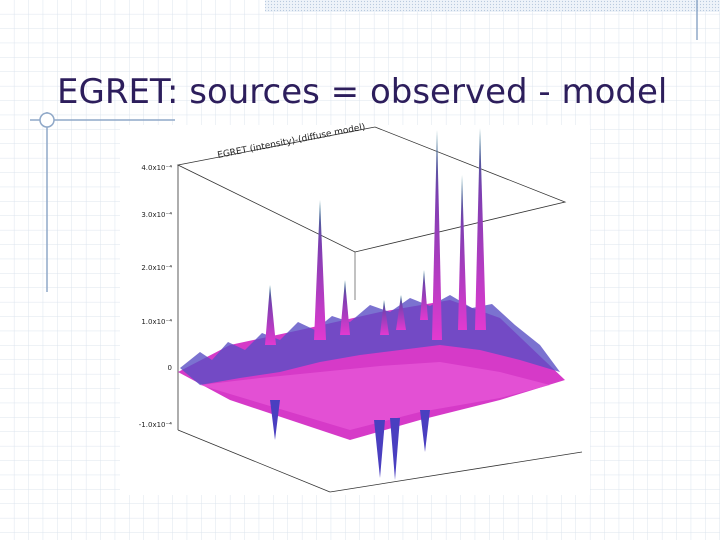 Image resolution: width=720 pixels, height=540 pixels. I want to click on slide-title: EGRET: sources = observed - model, so click(362, 92).